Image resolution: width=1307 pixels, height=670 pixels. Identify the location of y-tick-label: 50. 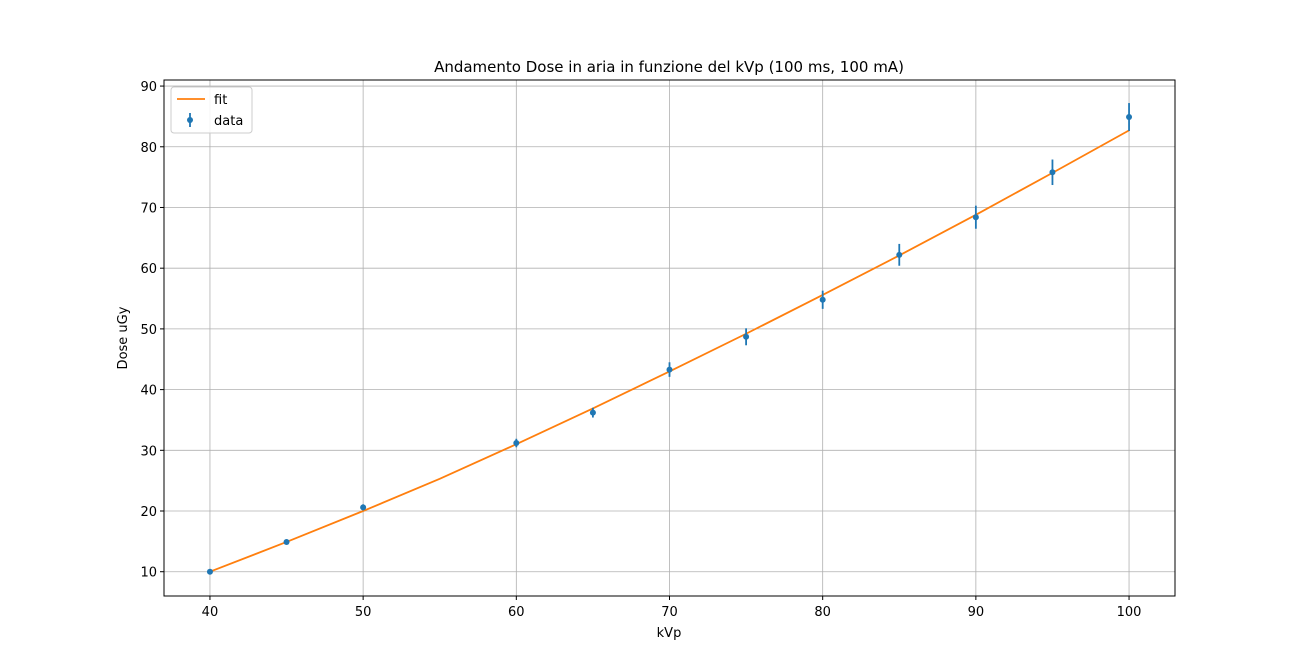
(148, 330).